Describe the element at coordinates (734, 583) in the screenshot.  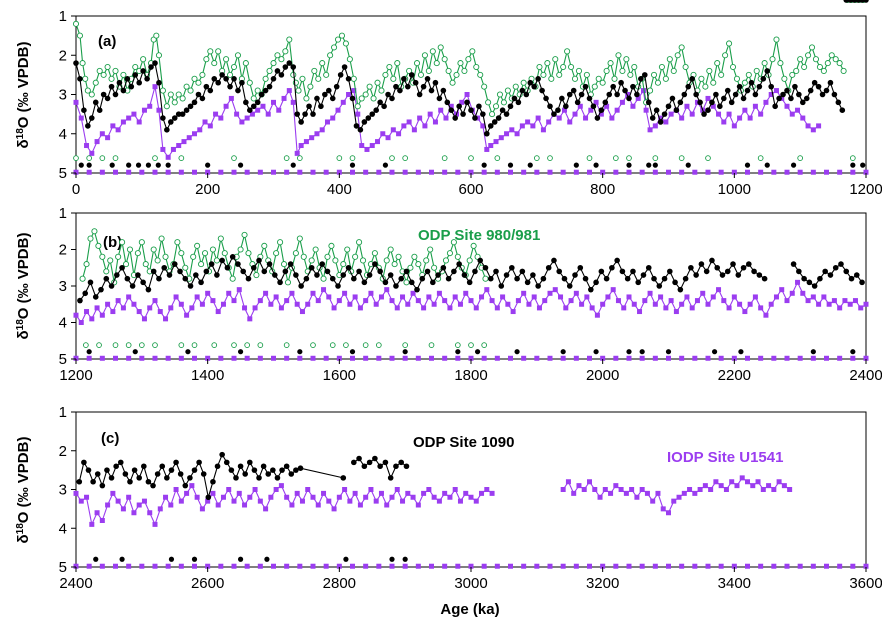
I see `x-tick-label-p2-5: 3400` at that location.